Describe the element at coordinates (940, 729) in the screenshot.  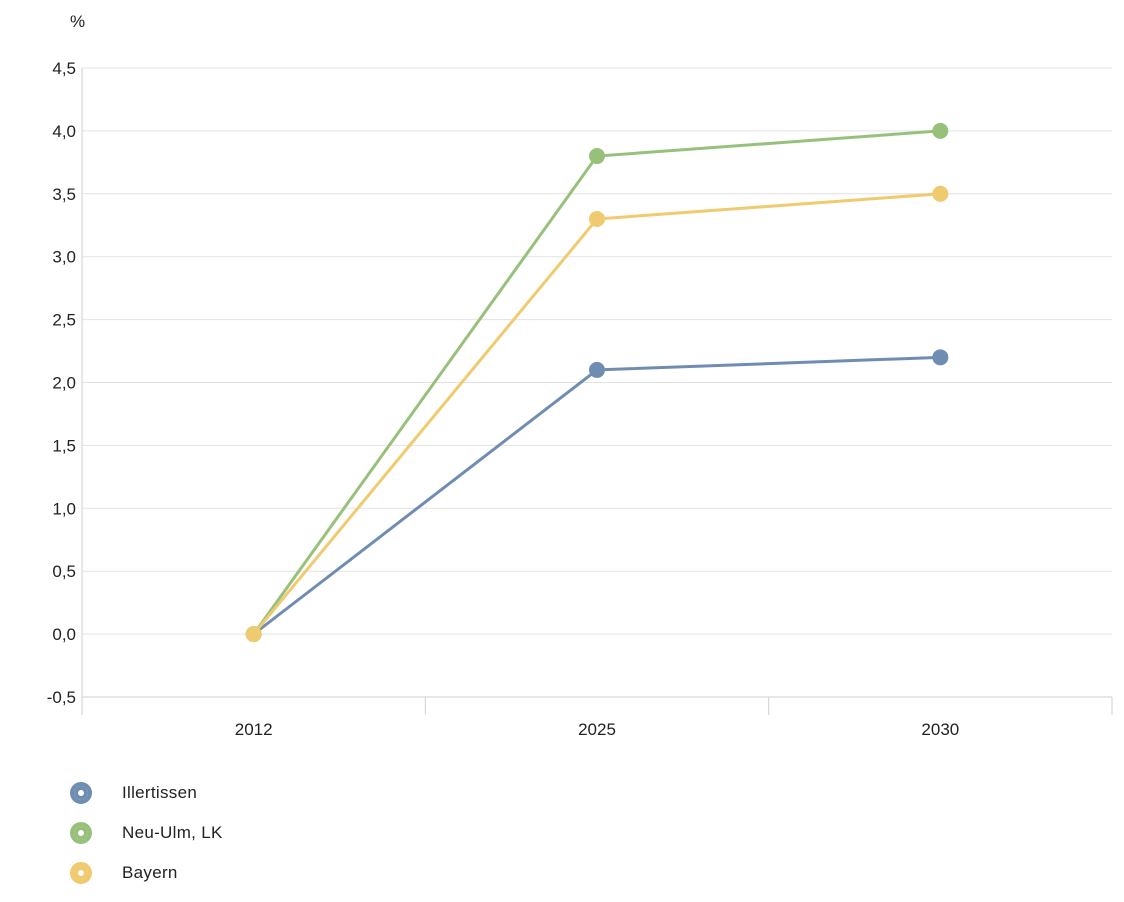
I see `x-tick-label: 2030` at that location.